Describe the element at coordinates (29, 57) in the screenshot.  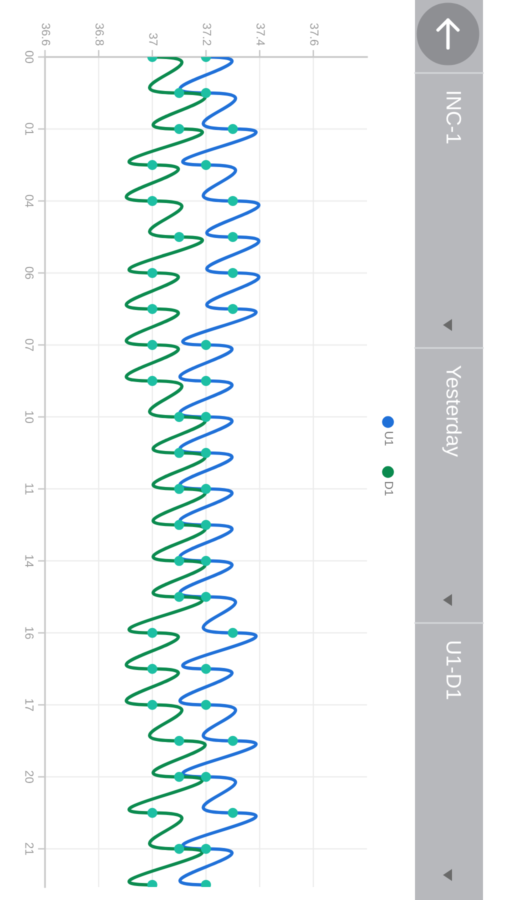
I see `y-tick-label: 00` at that location.